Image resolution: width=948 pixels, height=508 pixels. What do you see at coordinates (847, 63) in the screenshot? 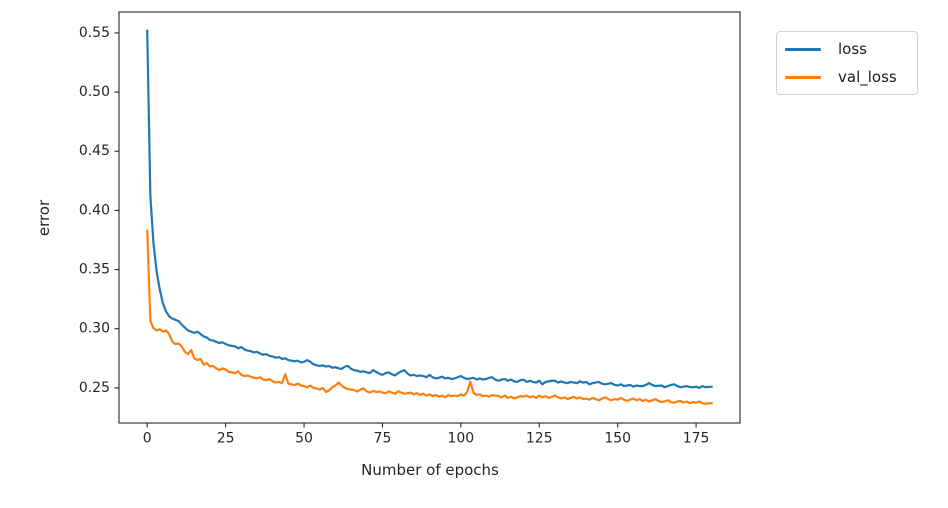
I see `legend: loss val_loss` at bounding box center [847, 63].